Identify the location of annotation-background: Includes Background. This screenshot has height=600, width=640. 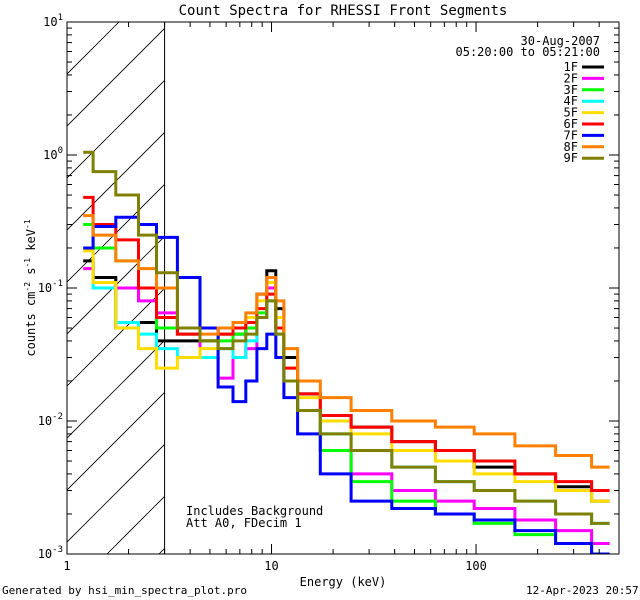
(254, 511).